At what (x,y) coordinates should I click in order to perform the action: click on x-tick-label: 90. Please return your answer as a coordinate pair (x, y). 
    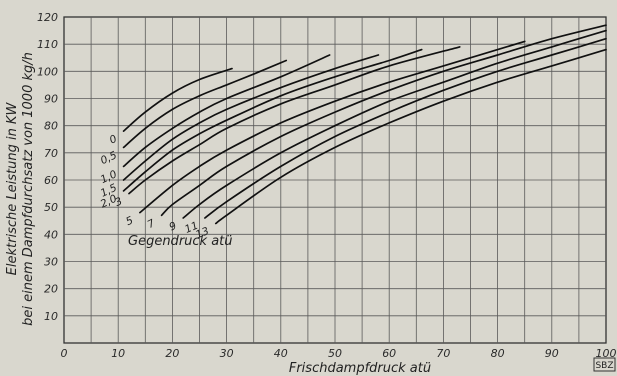
    Looking at the image, I should click on (552, 353).